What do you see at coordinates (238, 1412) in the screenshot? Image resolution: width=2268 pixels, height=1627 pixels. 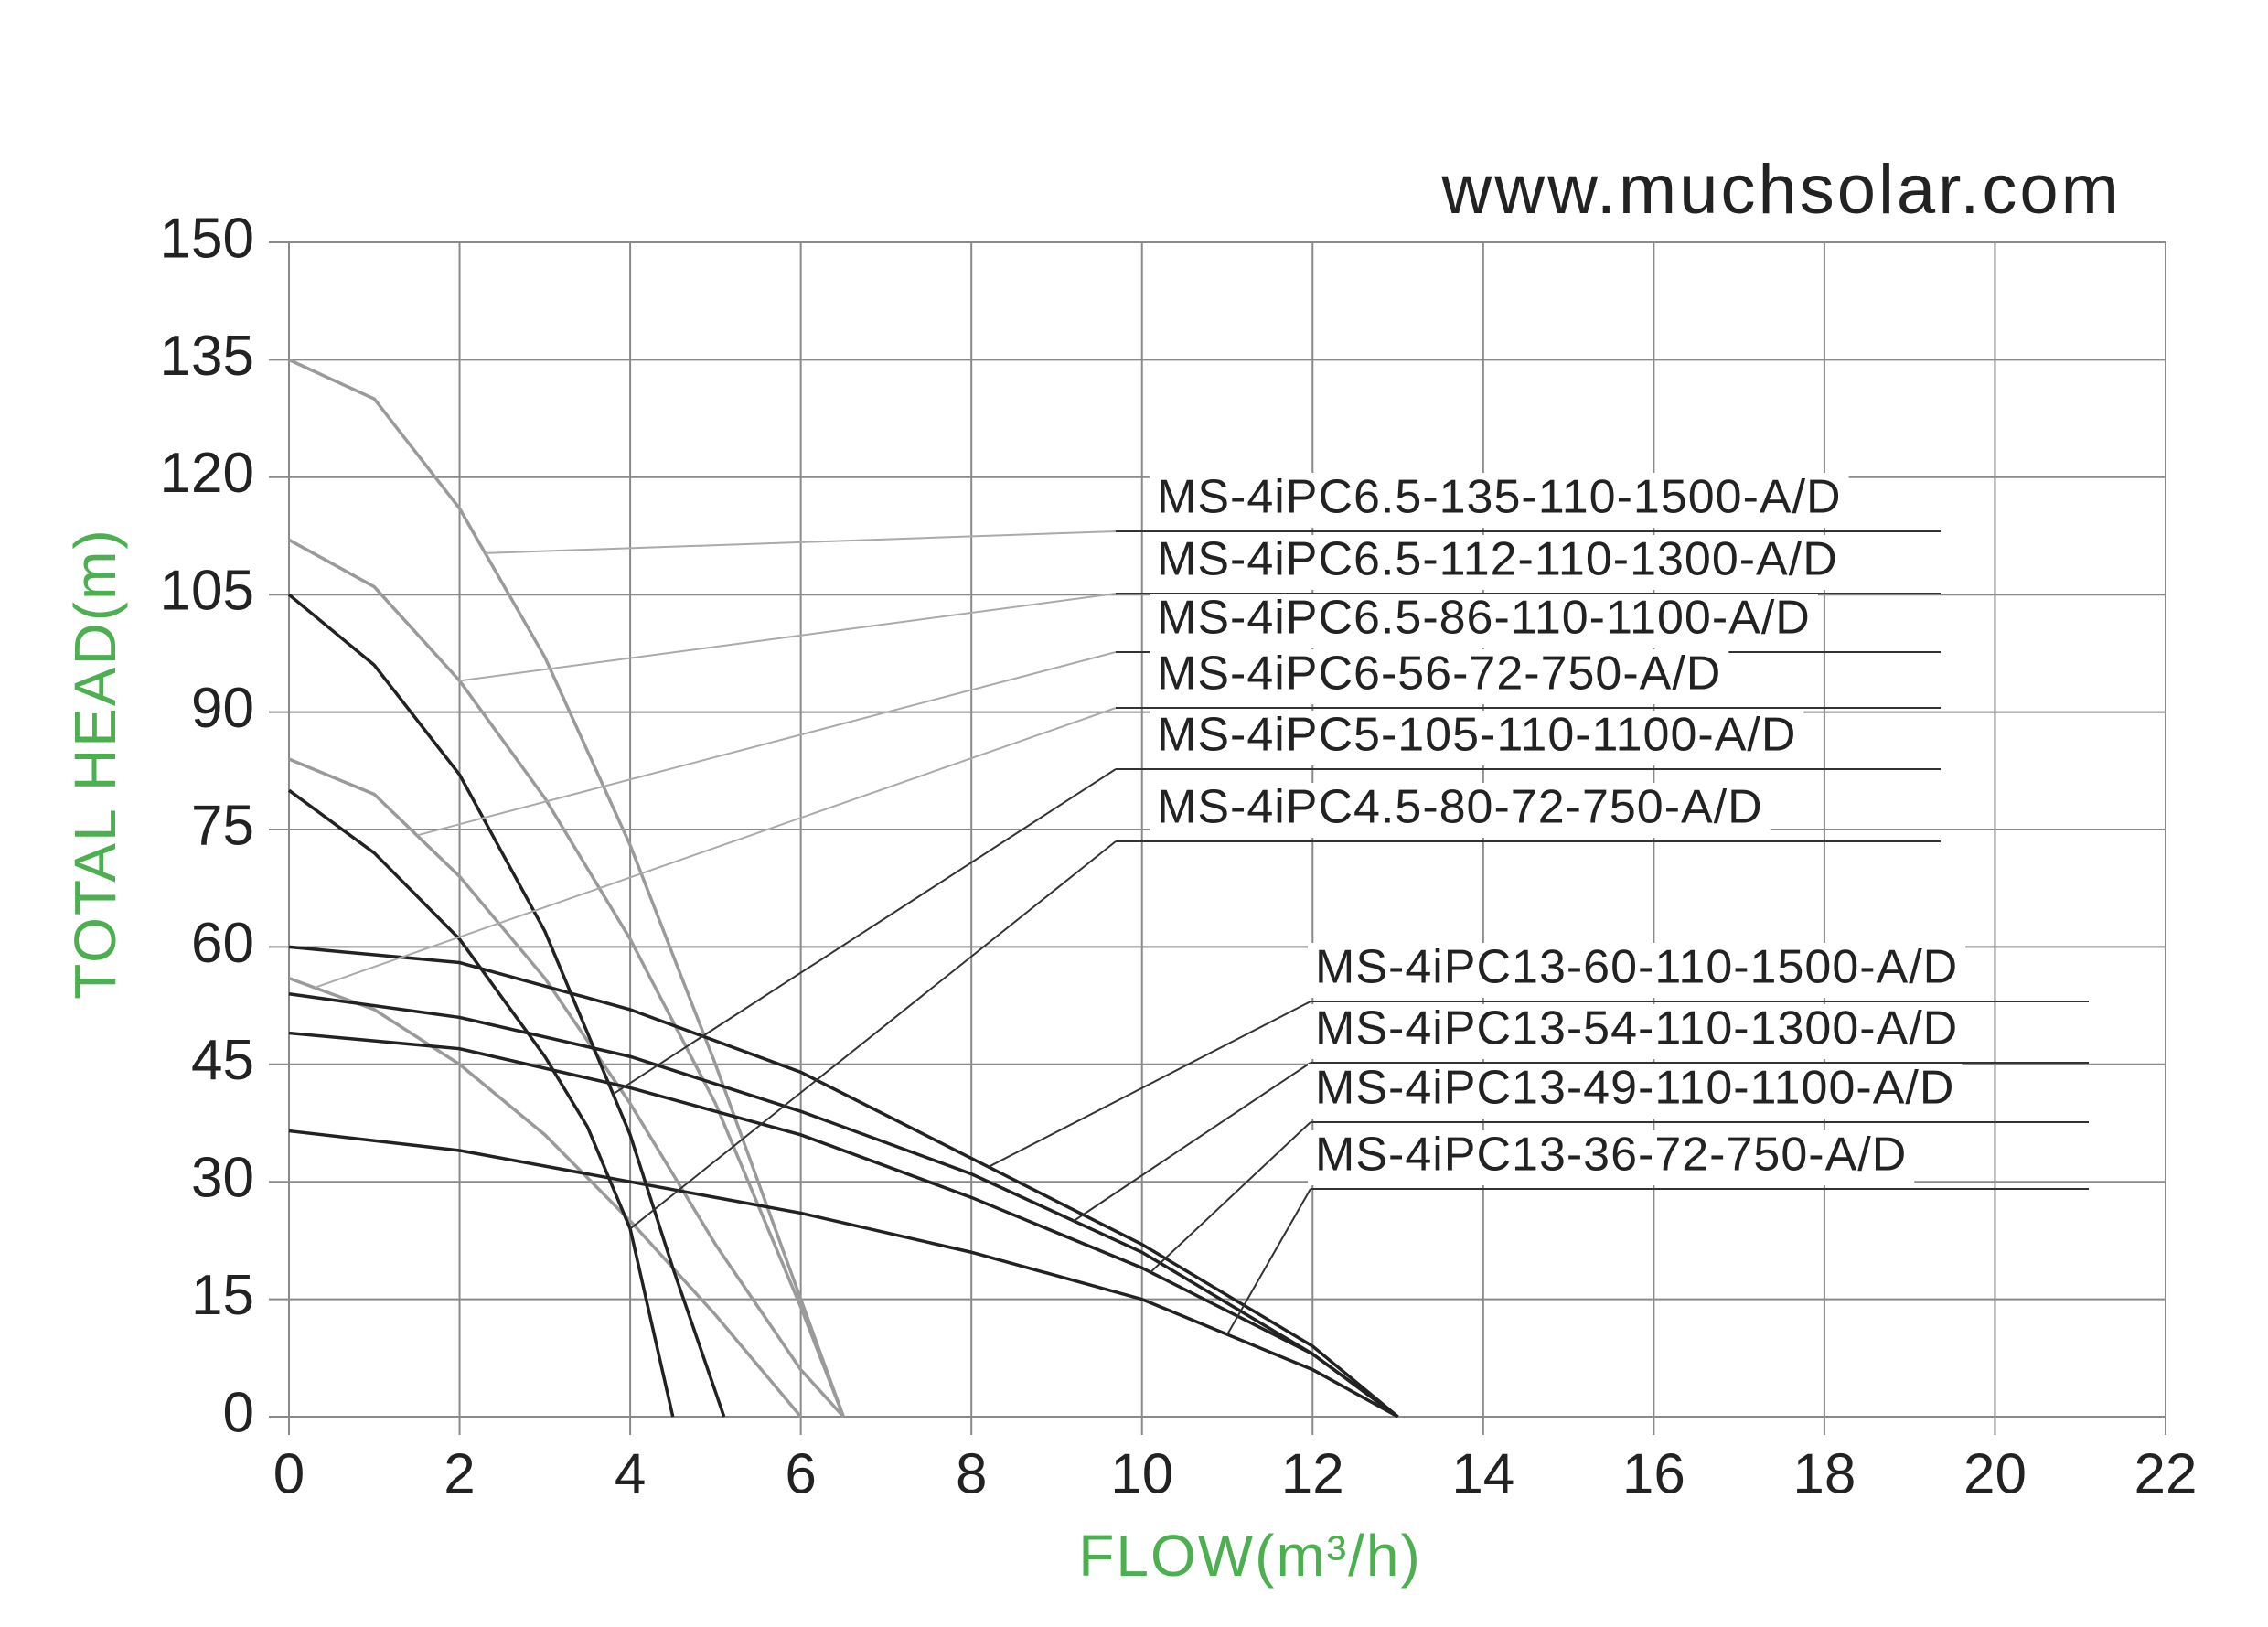 I see `y-tick-label: 0` at bounding box center [238, 1412].